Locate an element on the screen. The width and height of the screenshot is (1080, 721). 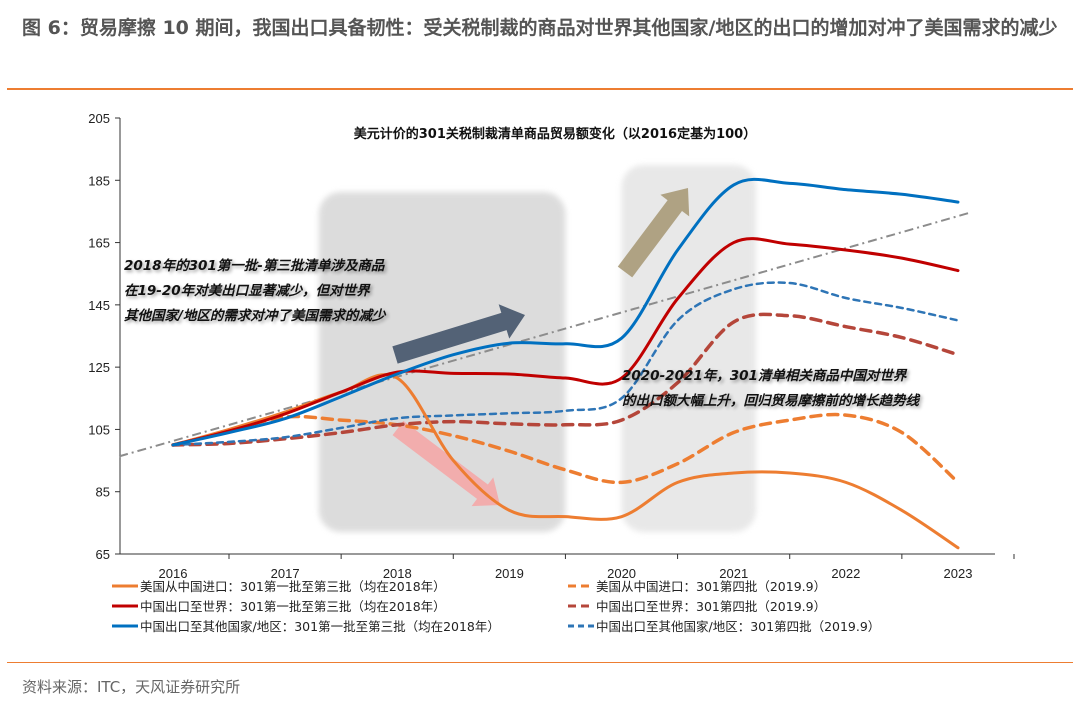
x-tick-label: 2021 is located at coordinates (733, 573).